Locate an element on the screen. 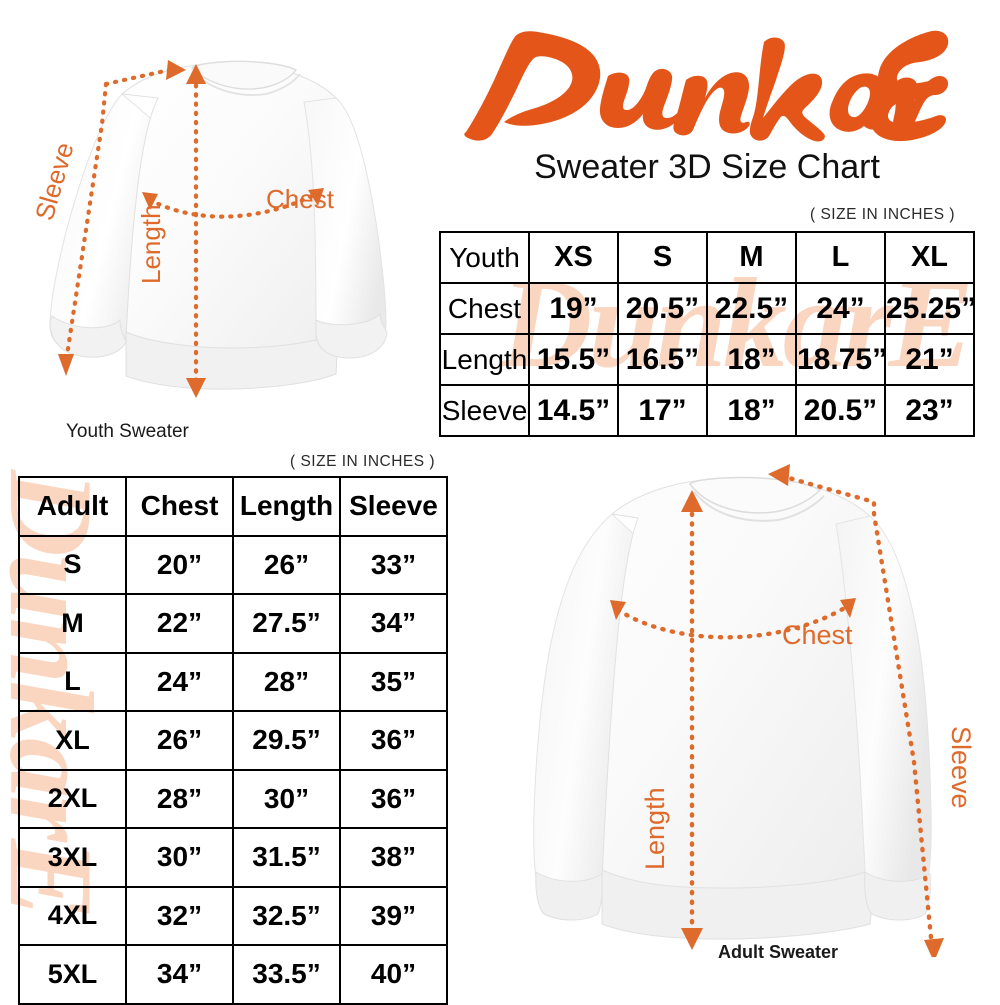 The image size is (1000, 1005). table-row: 5XL 34” 33.5” 40” is located at coordinates (233, 974).